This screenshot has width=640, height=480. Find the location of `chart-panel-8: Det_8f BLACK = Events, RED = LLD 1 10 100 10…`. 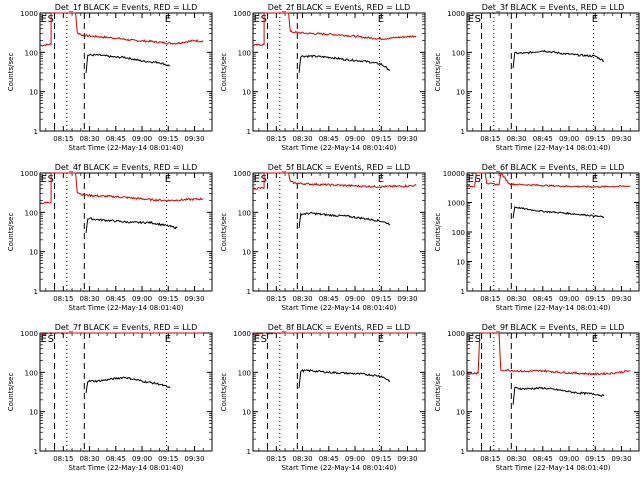

chart-panel-8: Det_8f BLACK = Events, RED = LLD 1 10 100 10… is located at coordinates (323, 397).